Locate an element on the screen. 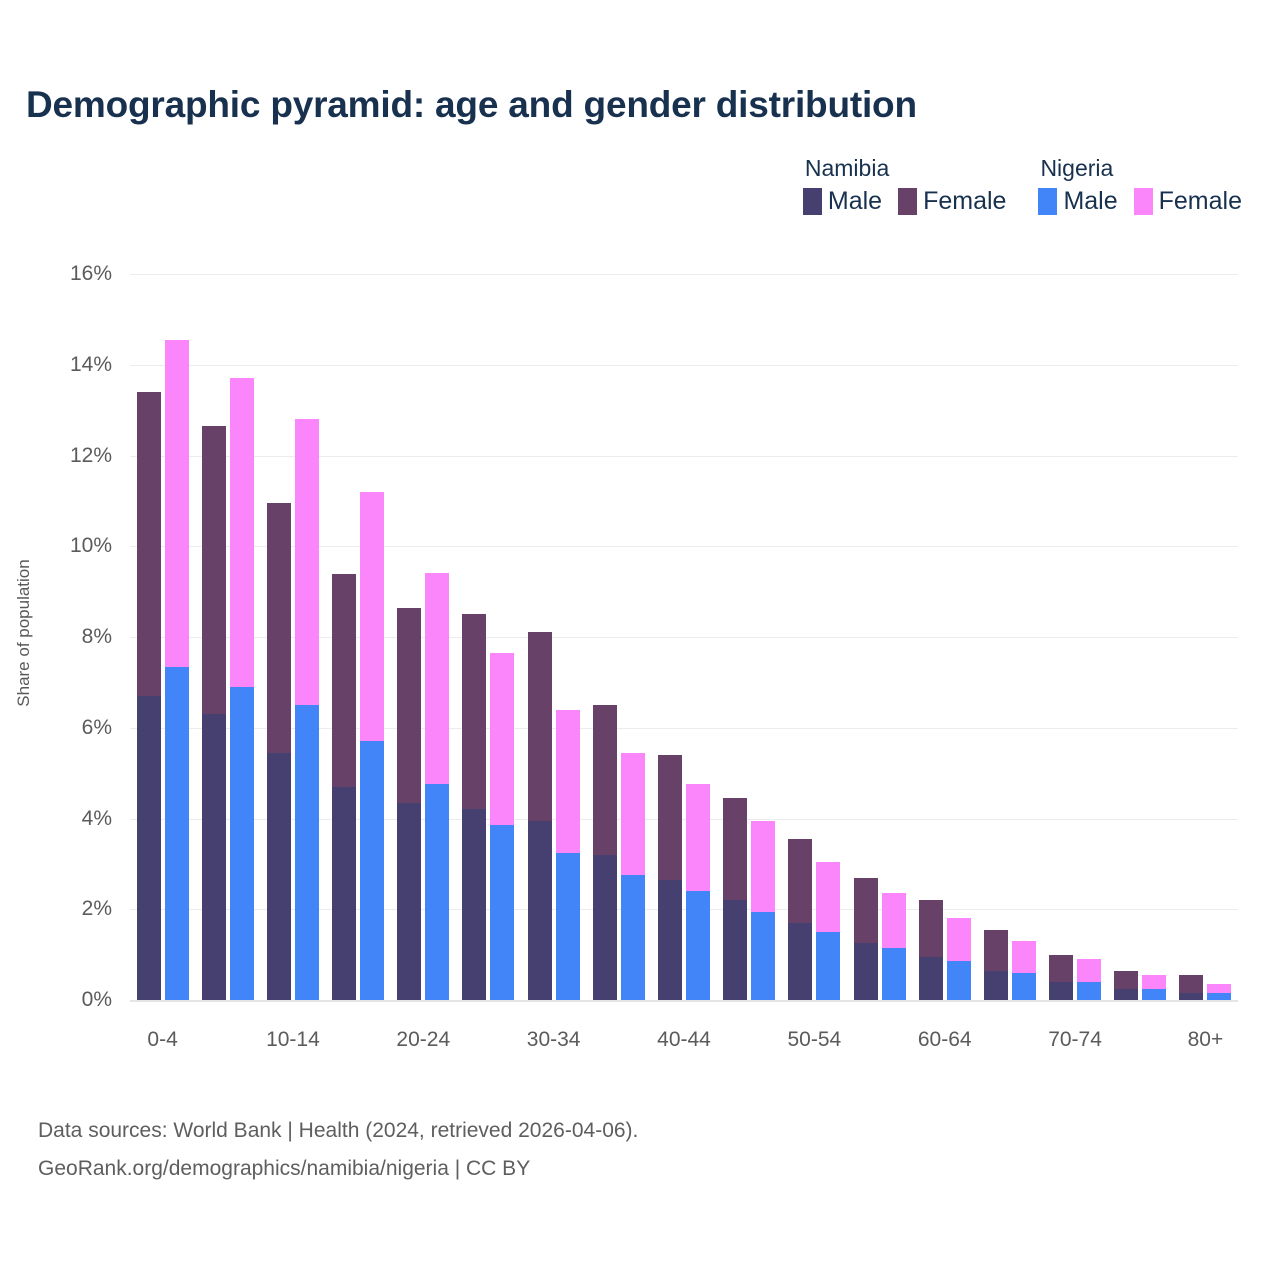 The image size is (1280, 1280). bar-namibia-80+ is located at coordinates (1191, 987).